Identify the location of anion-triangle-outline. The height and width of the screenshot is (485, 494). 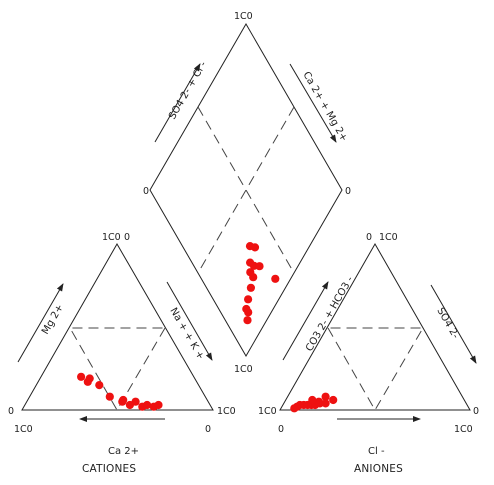
(375, 326).